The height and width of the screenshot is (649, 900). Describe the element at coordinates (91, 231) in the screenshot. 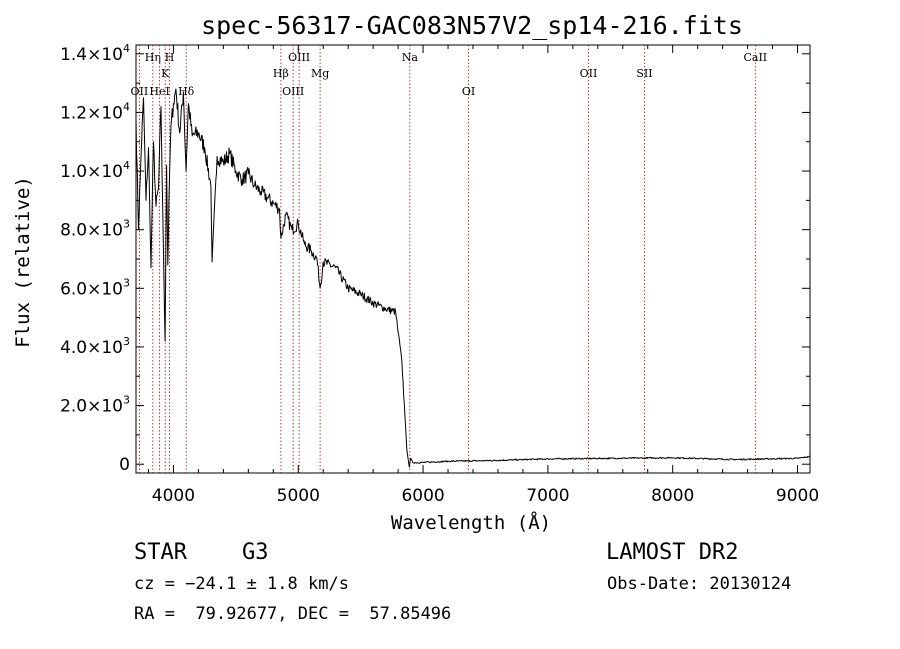

I see `y-tick-mantissa: 8.0×10` at that location.